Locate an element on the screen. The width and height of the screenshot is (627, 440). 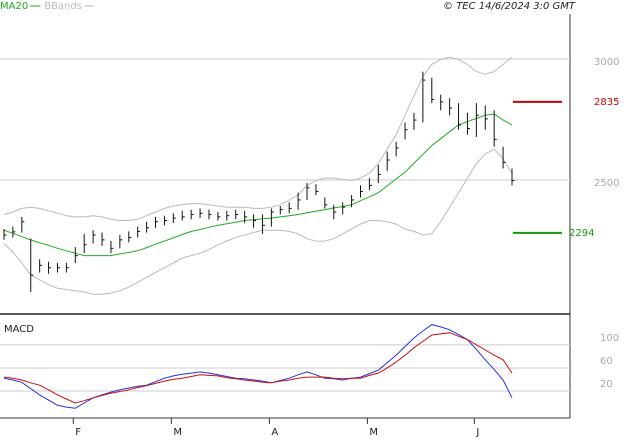
level-label: 2294 is located at coordinates (581, 233).